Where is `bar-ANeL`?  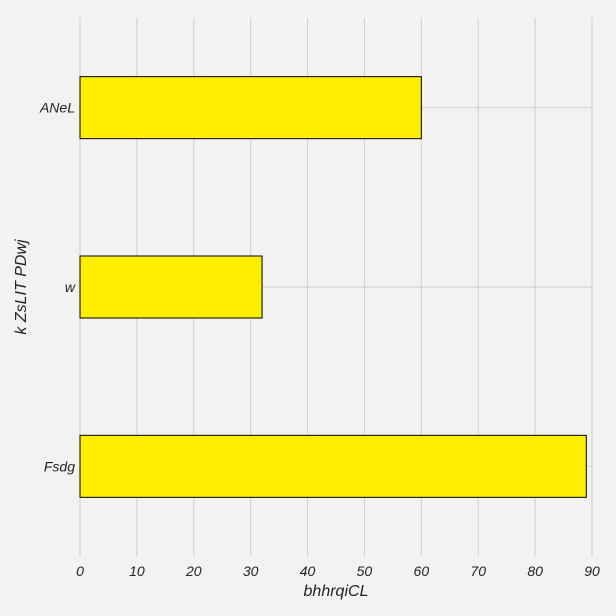
bar-ANeL is located at coordinates (250, 108).